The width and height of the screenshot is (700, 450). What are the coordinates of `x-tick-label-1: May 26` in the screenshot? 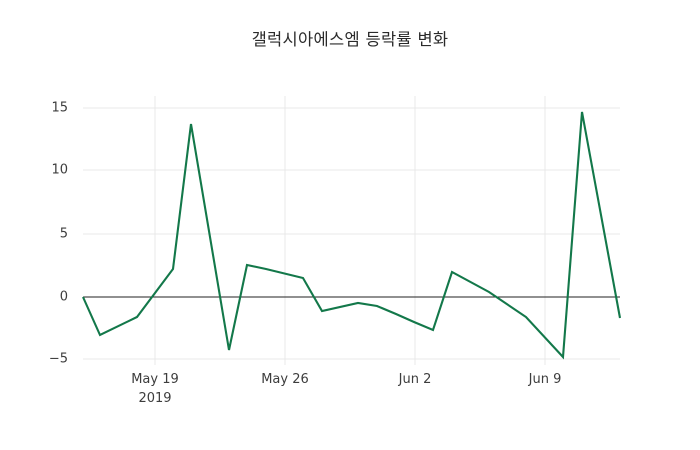 It's located at (285, 379).